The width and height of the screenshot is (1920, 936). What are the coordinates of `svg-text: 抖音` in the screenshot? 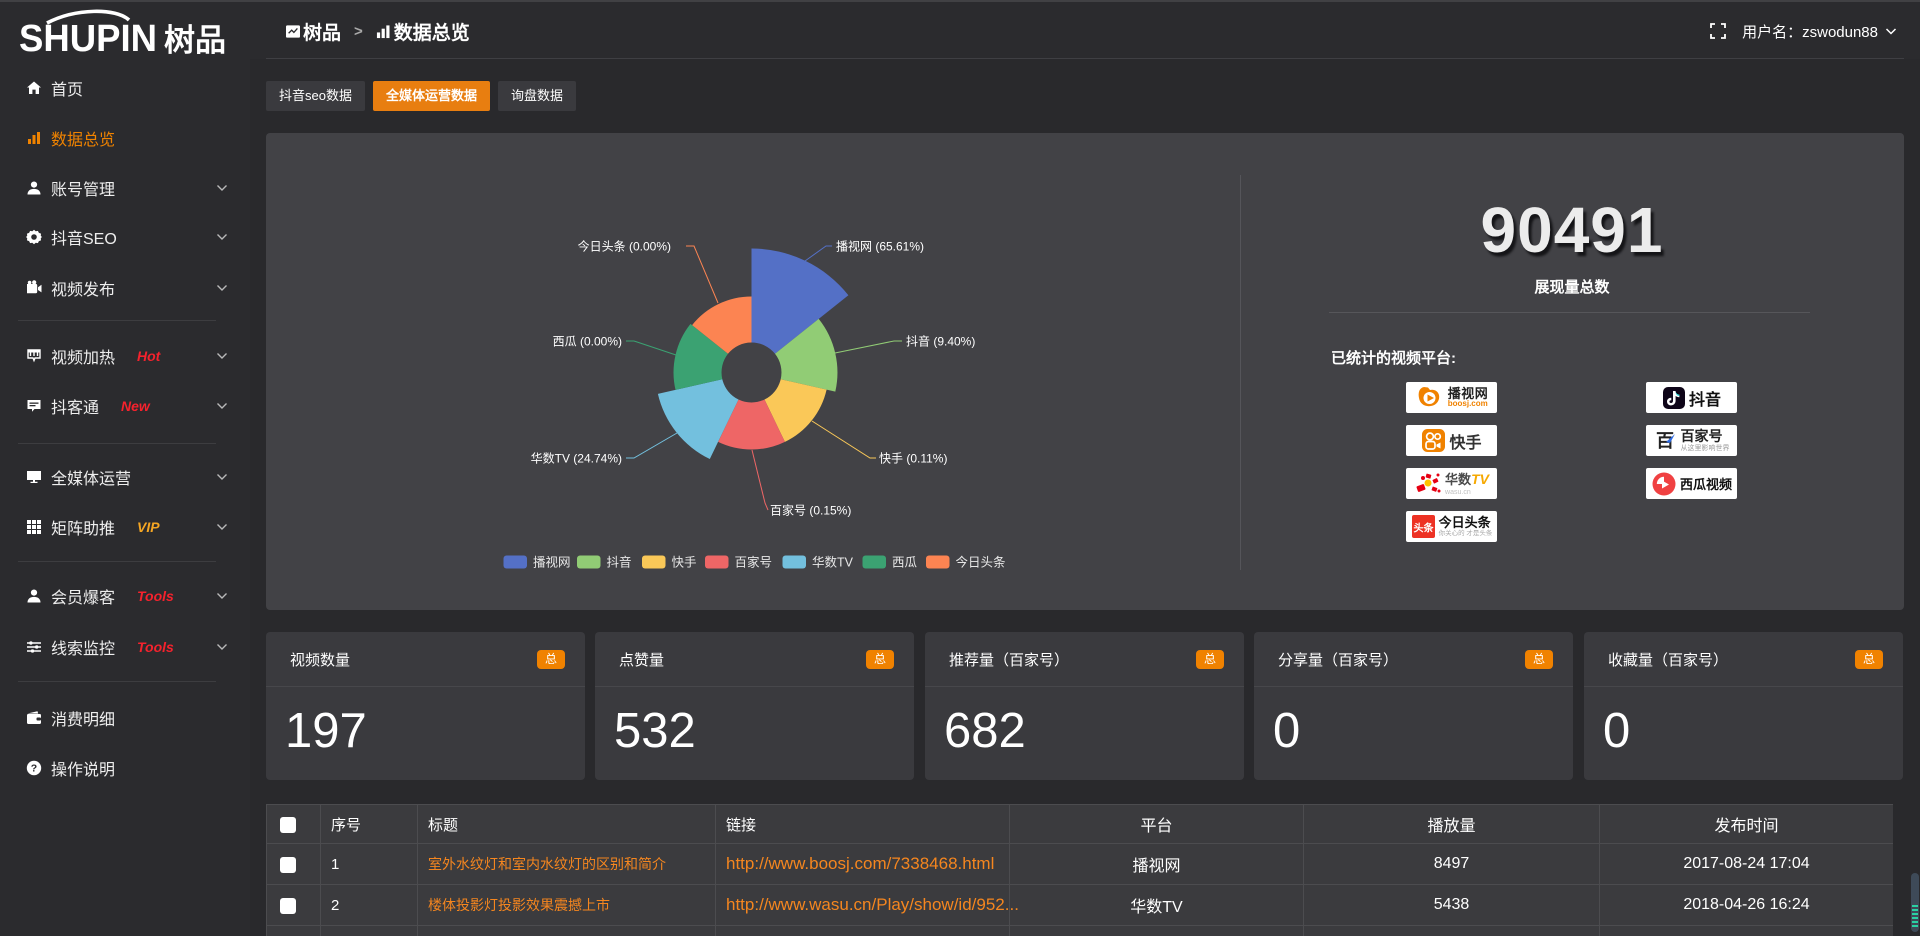 It's located at (619, 562).